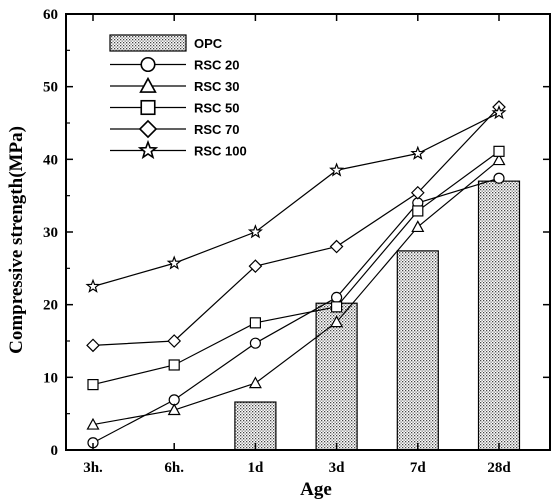 The height and width of the screenshot is (502, 558). What do you see at coordinates (50, 160) in the screenshot?
I see `y-tick-label: 40` at bounding box center [50, 160].